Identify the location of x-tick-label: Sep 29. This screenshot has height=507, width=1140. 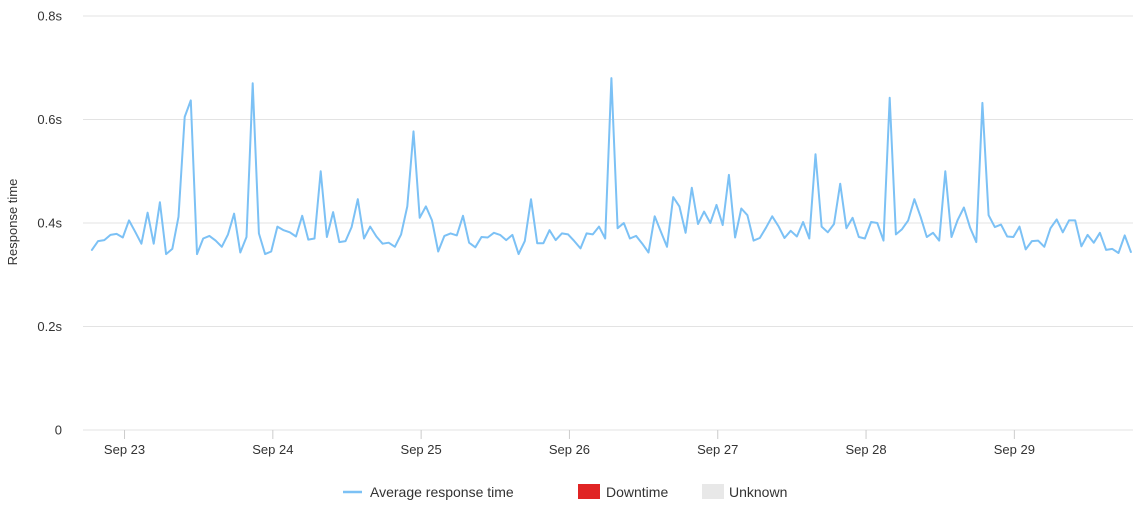
(1014, 449).